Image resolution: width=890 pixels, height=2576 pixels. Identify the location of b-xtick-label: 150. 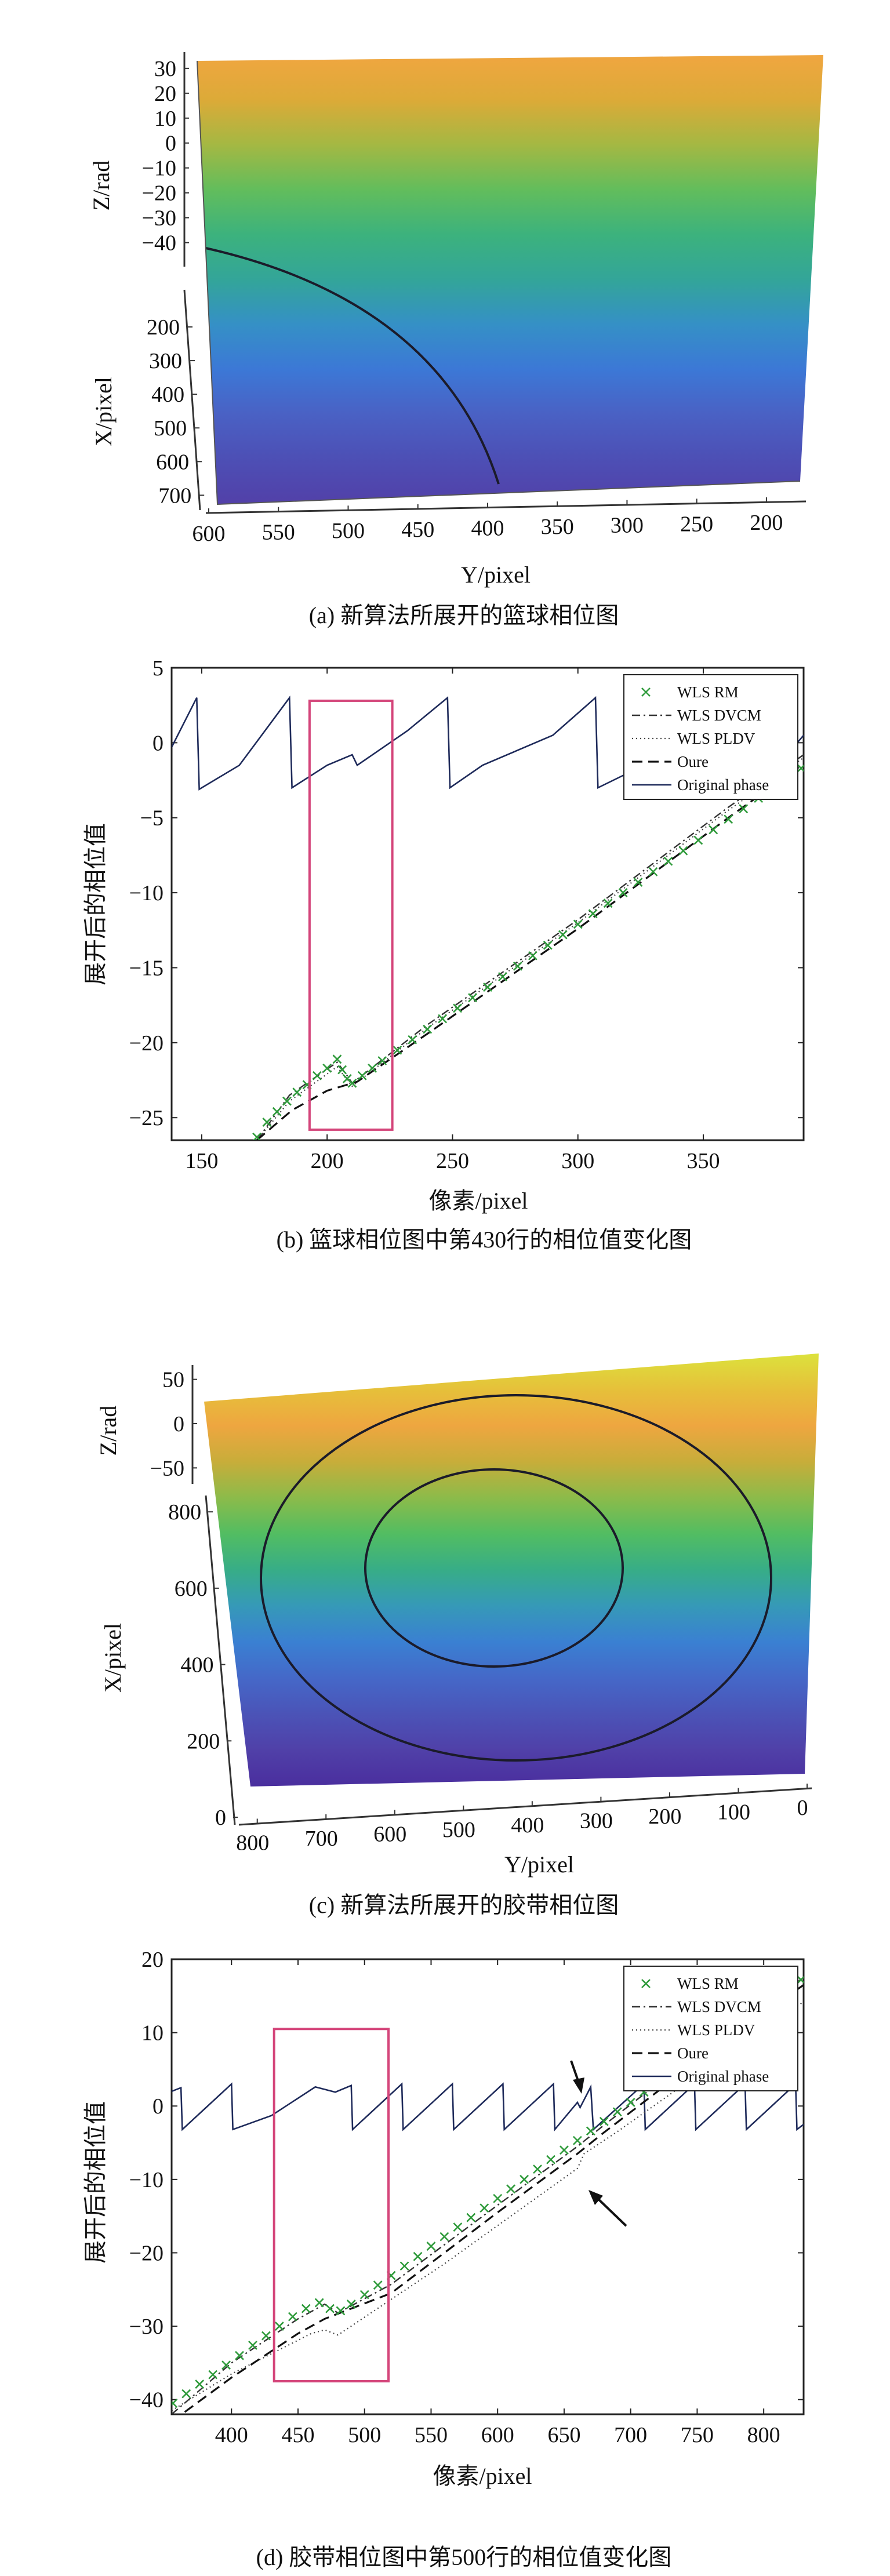
(202, 1161).